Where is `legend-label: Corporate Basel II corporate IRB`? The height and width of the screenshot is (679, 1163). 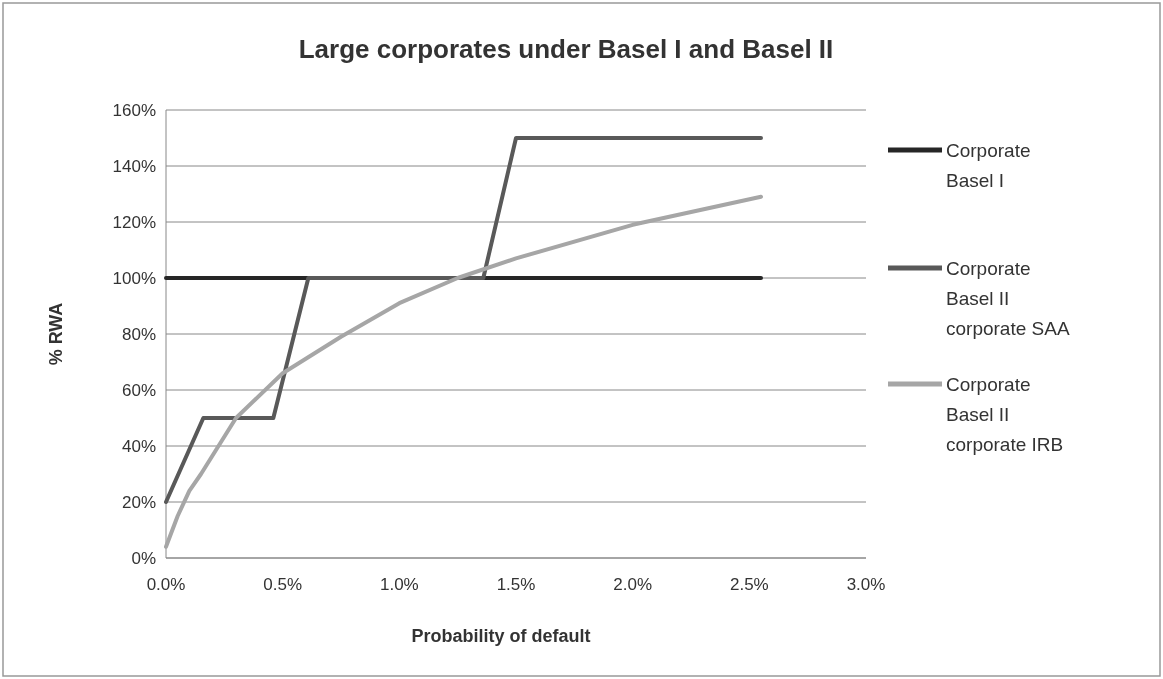 legend-label: Corporate Basel II corporate IRB is located at coordinates (1005, 414).